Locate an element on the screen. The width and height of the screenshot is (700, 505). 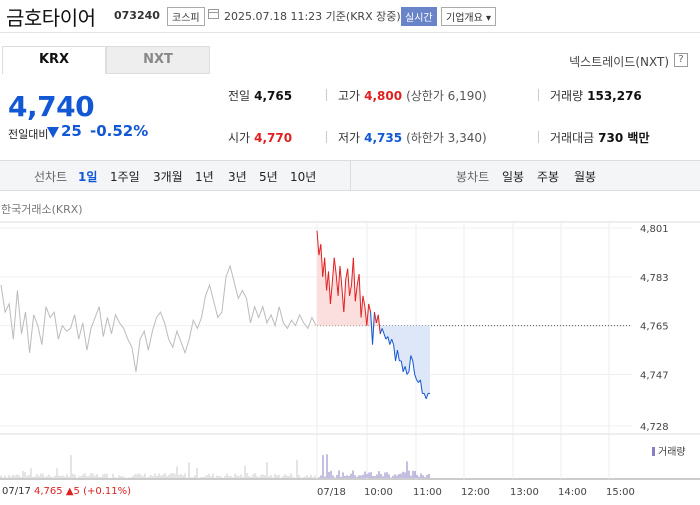
x-tick-label: 07/18 is located at coordinates (331, 492).